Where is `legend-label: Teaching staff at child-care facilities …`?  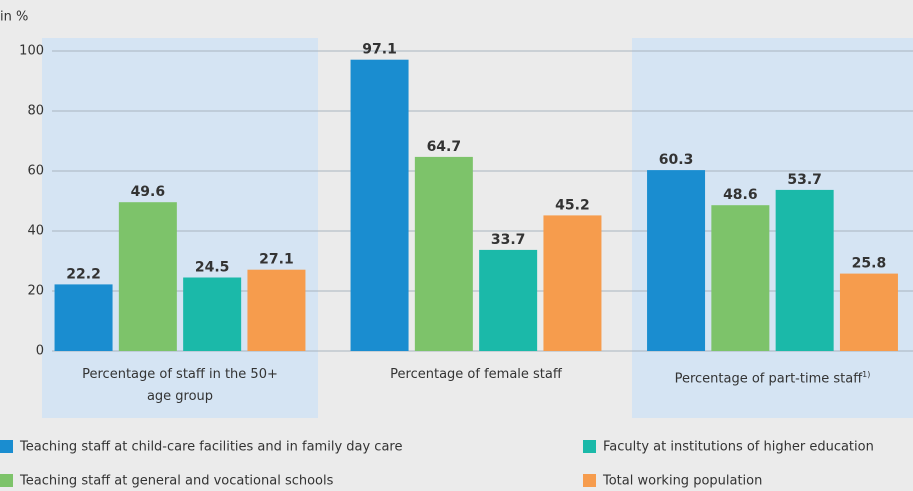
legend-label: Teaching staff at child-care facilities … is located at coordinates (210, 447).